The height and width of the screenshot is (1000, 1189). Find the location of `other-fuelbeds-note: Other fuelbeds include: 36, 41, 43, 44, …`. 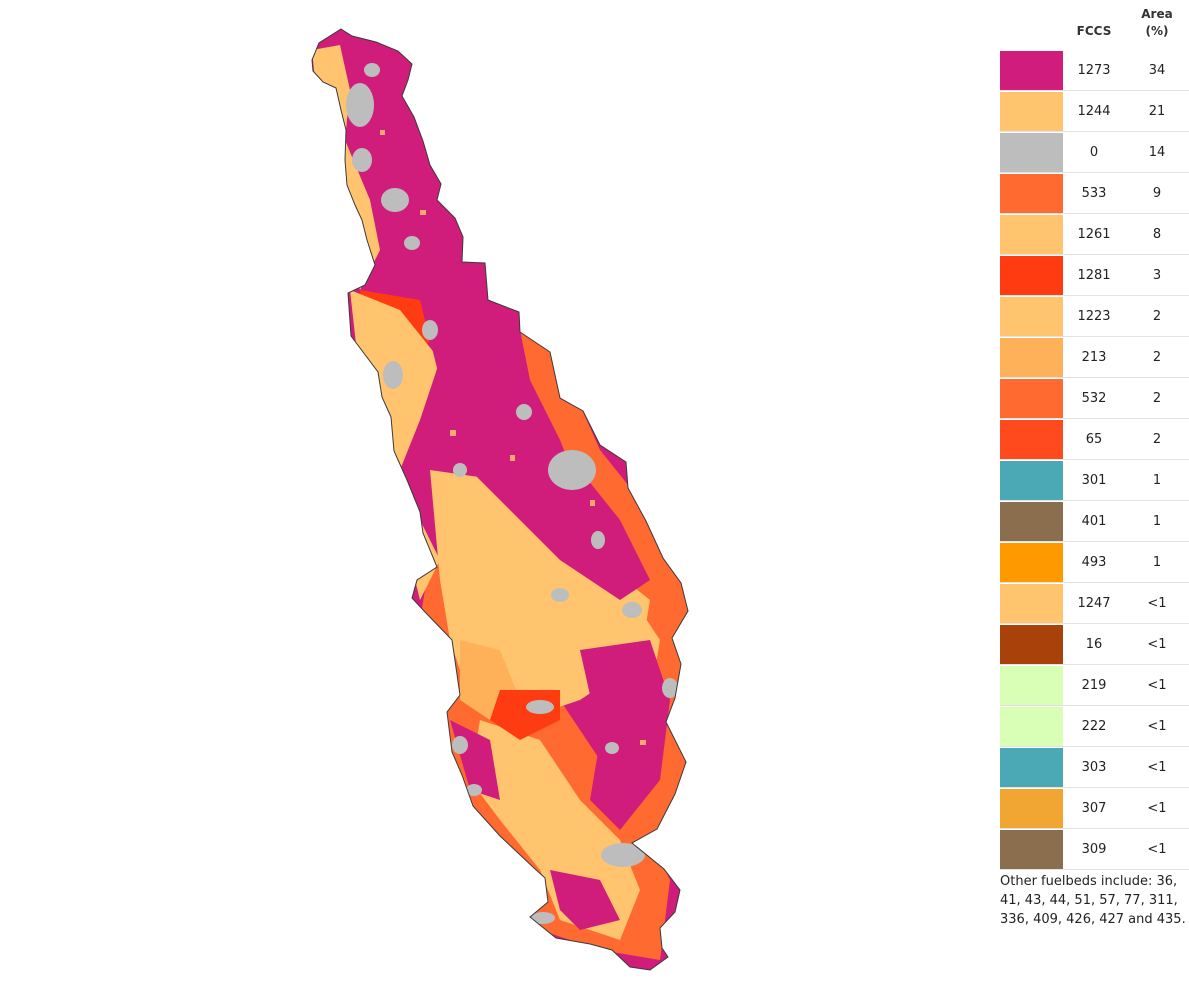

other-fuelbeds-note: Other fuelbeds include: 36, 41, 43, 44, … is located at coordinates (1093, 900).